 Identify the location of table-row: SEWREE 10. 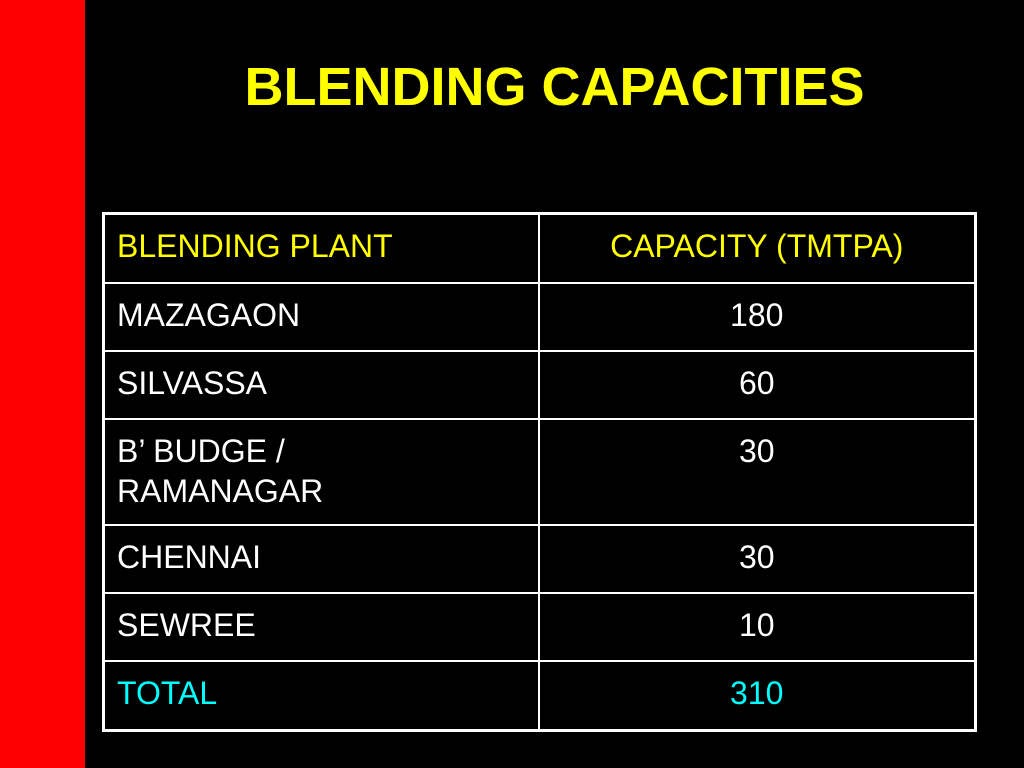
(539, 627).